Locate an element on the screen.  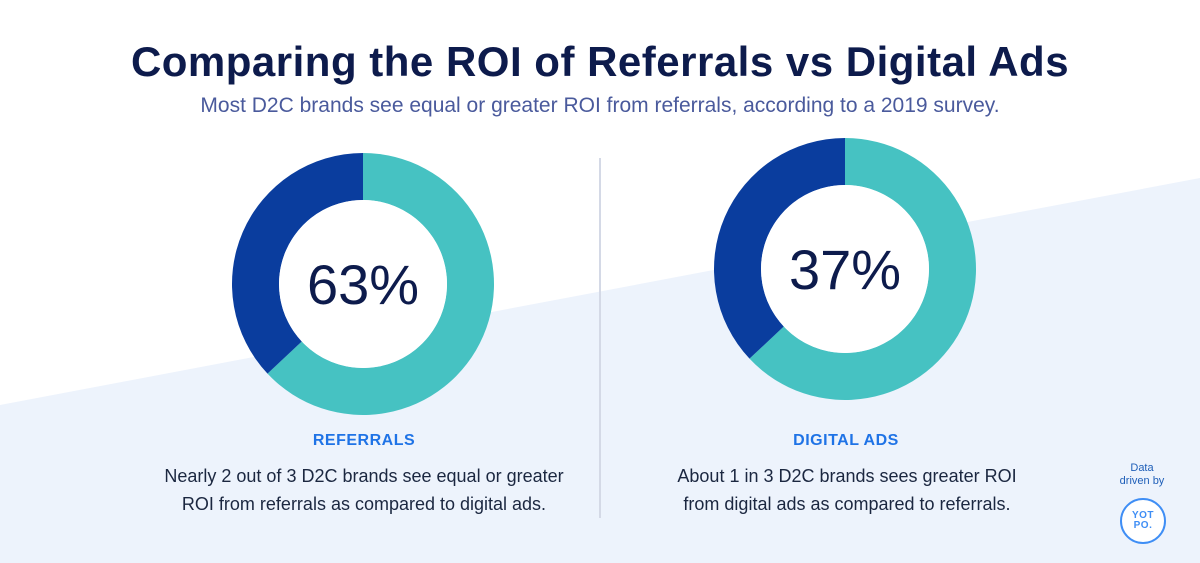
digital-ads-description-line: About 1 in 3 D2C brands sees greater ROI is located at coordinates (847, 476).